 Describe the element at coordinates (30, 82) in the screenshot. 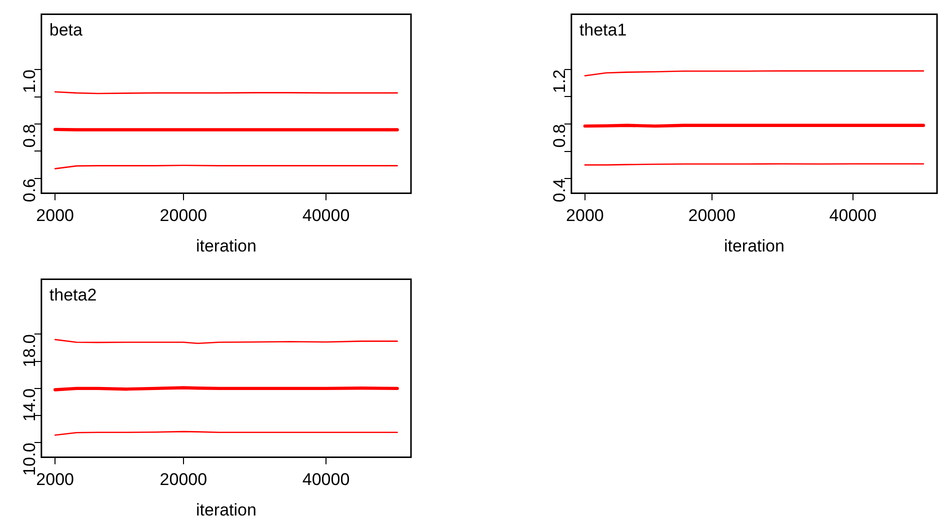

I see `y-tick-label: 1.0` at that location.